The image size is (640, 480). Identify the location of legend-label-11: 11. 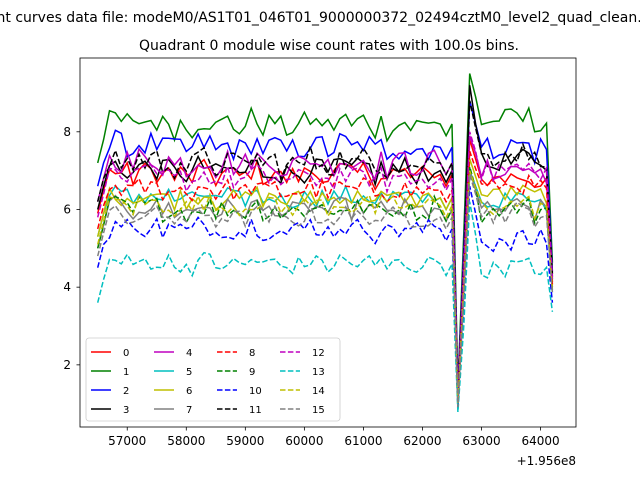
(255, 410).